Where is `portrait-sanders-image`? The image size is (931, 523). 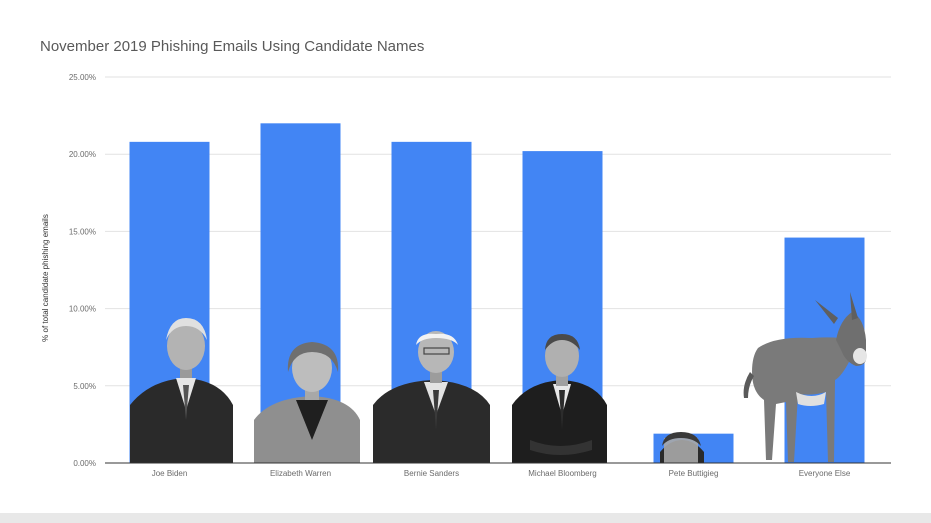
portrait-sanders-image is located at coordinates (431, 397).